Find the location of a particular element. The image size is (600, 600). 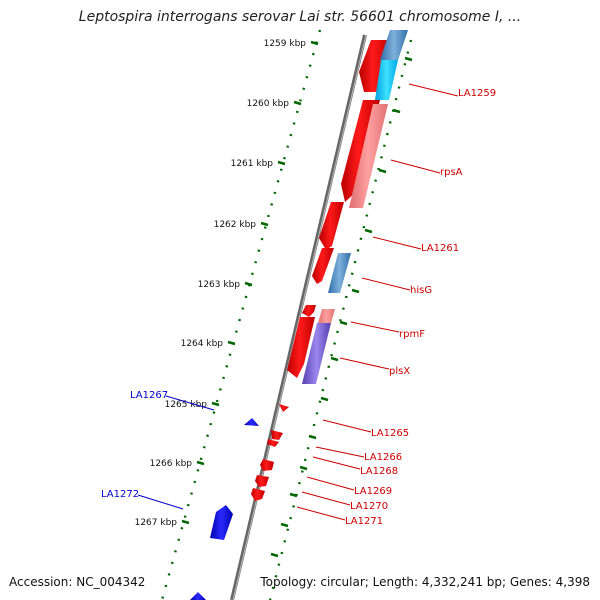

gene-label: LA1269 is located at coordinates (373, 491).